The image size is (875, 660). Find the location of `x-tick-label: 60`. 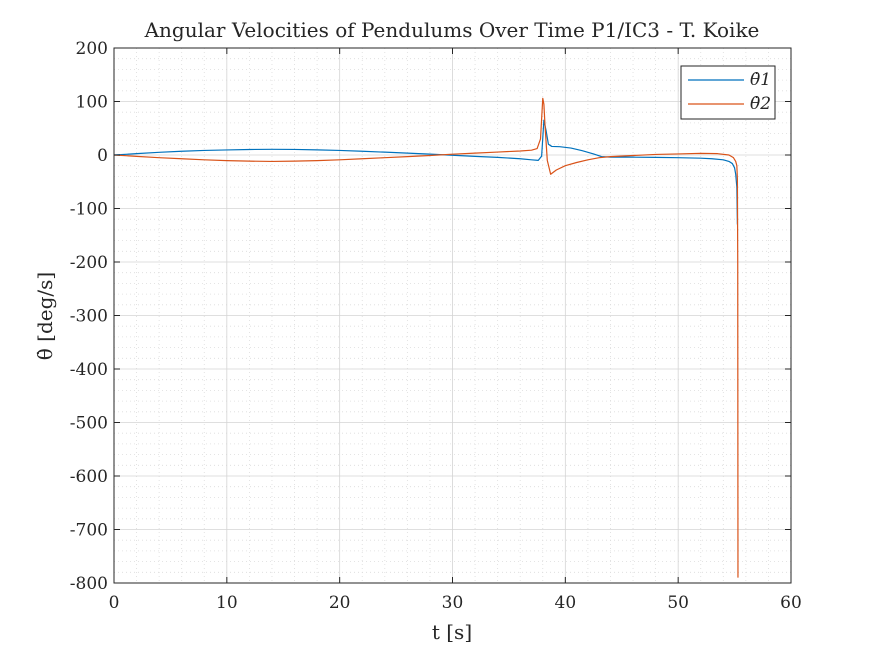

x-tick-label: 60 is located at coordinates (791, 603).